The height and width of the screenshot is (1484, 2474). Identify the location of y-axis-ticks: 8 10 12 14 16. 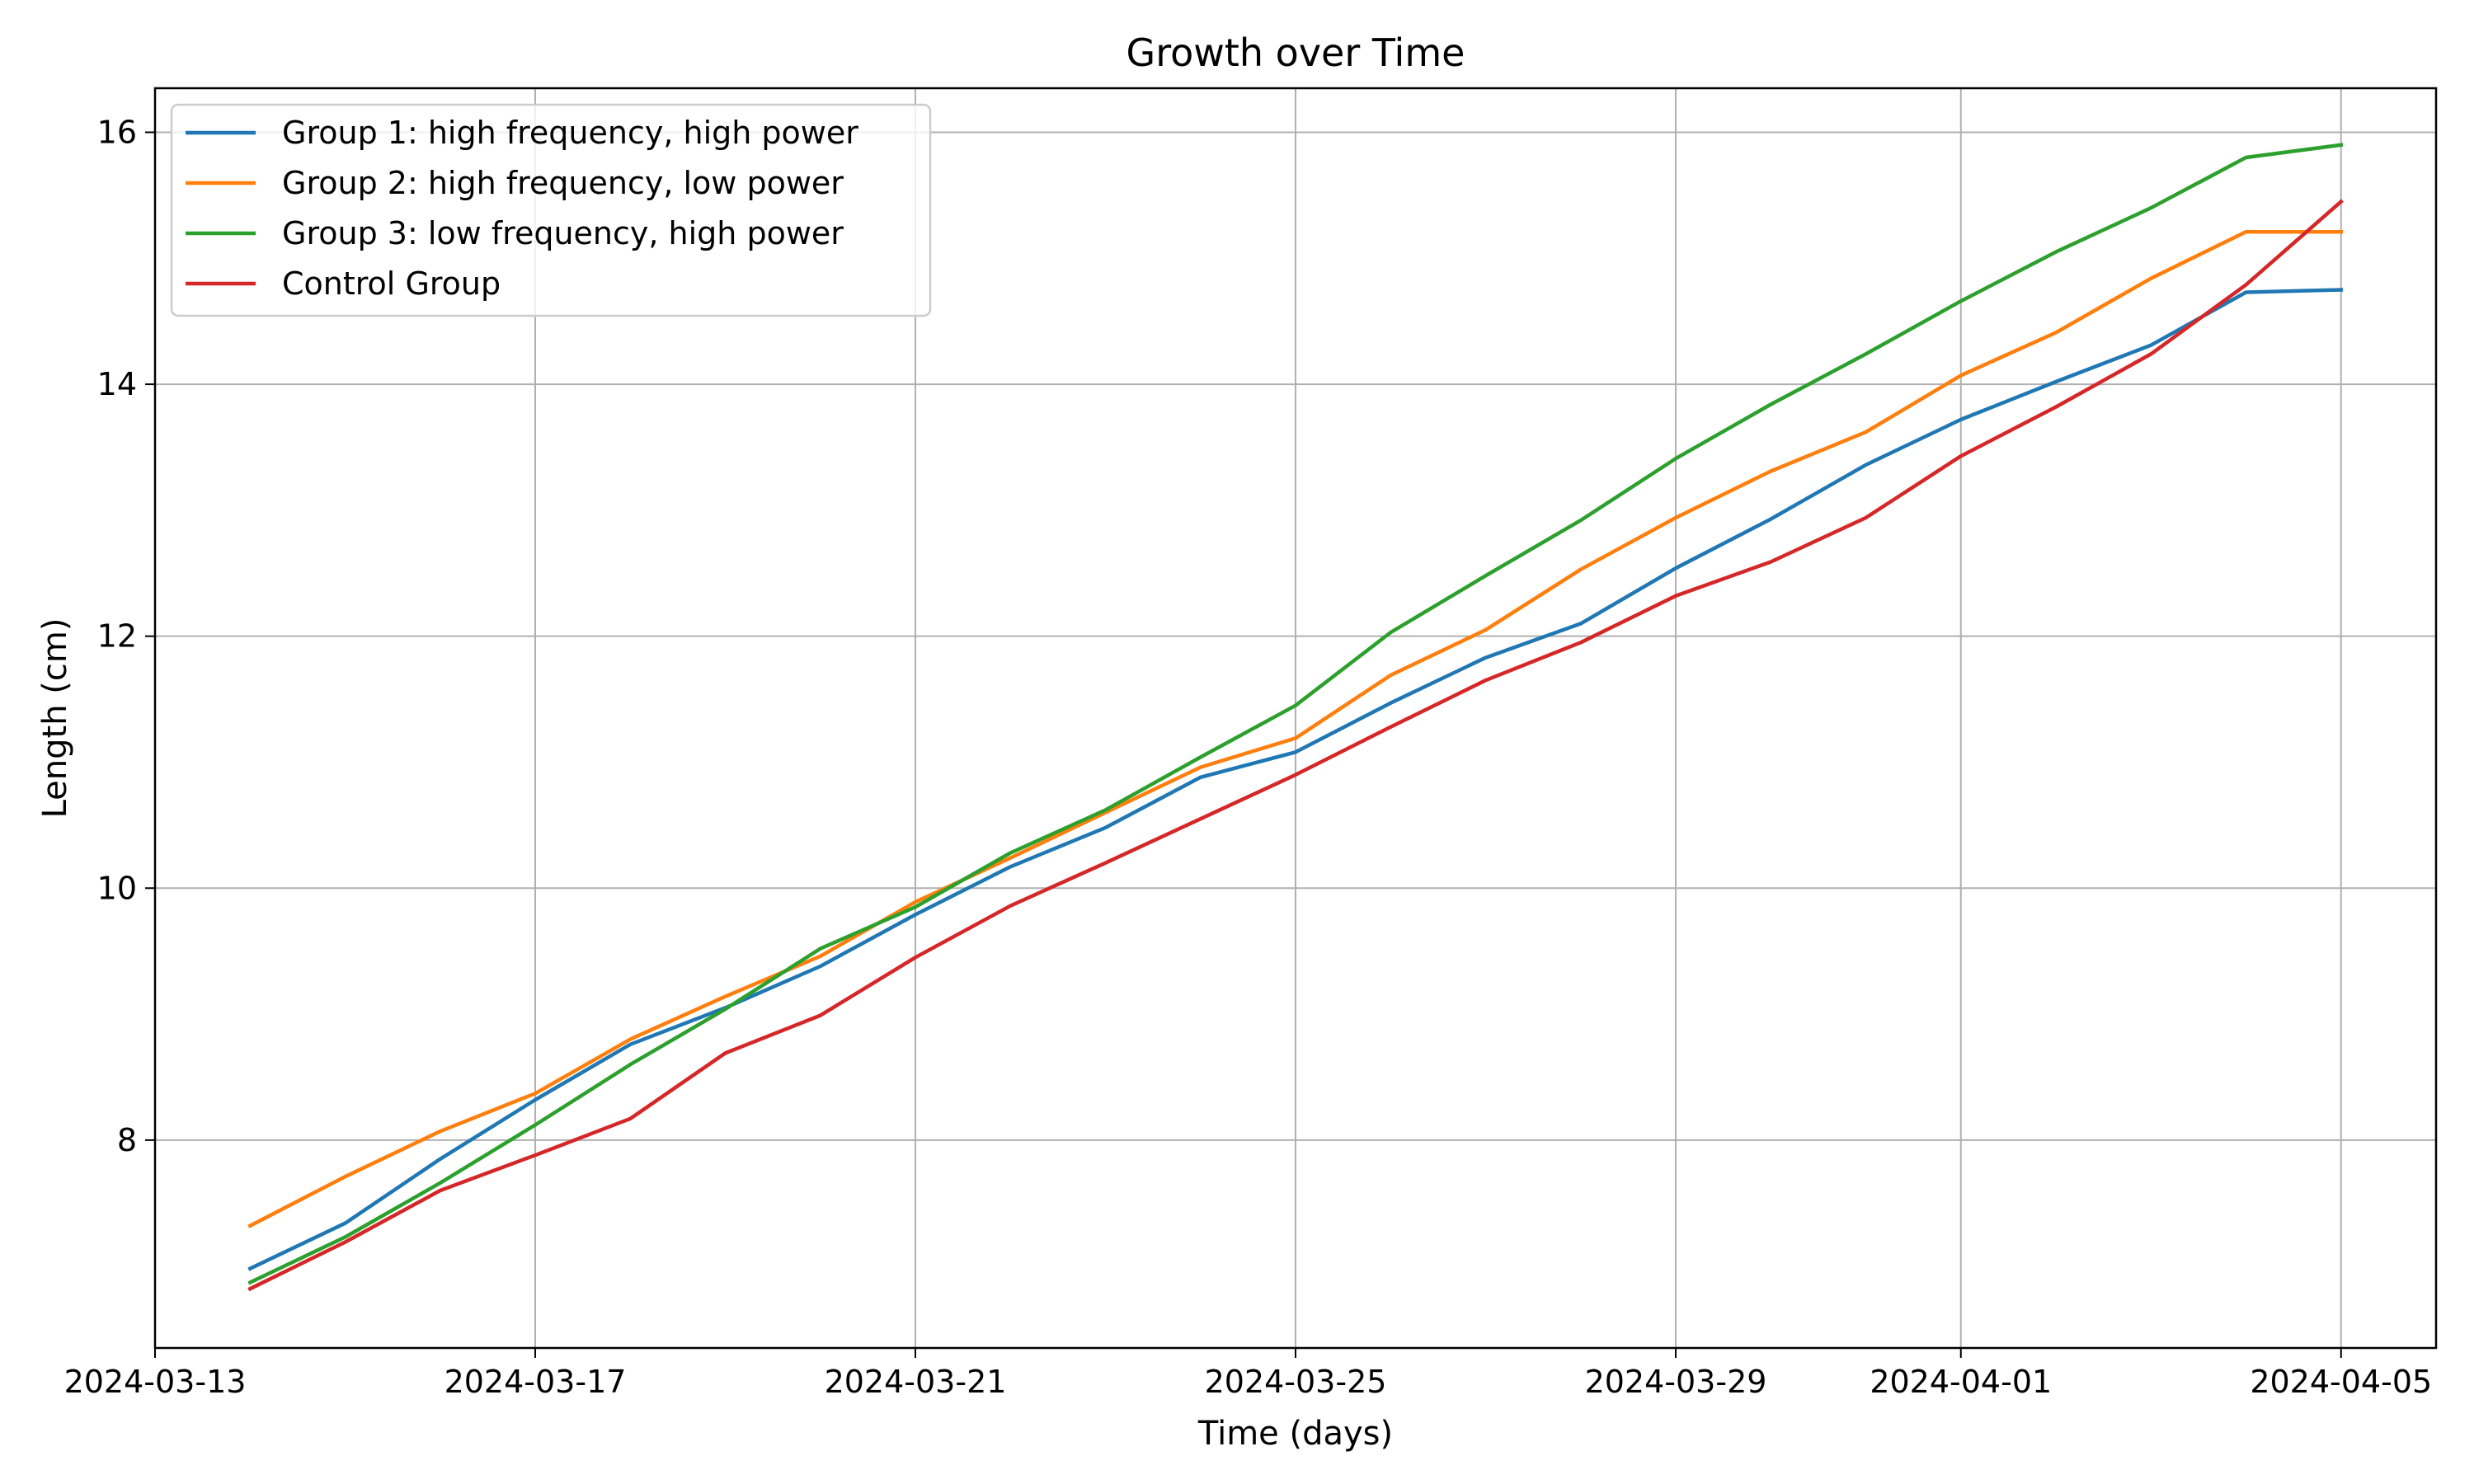
(126, 636).